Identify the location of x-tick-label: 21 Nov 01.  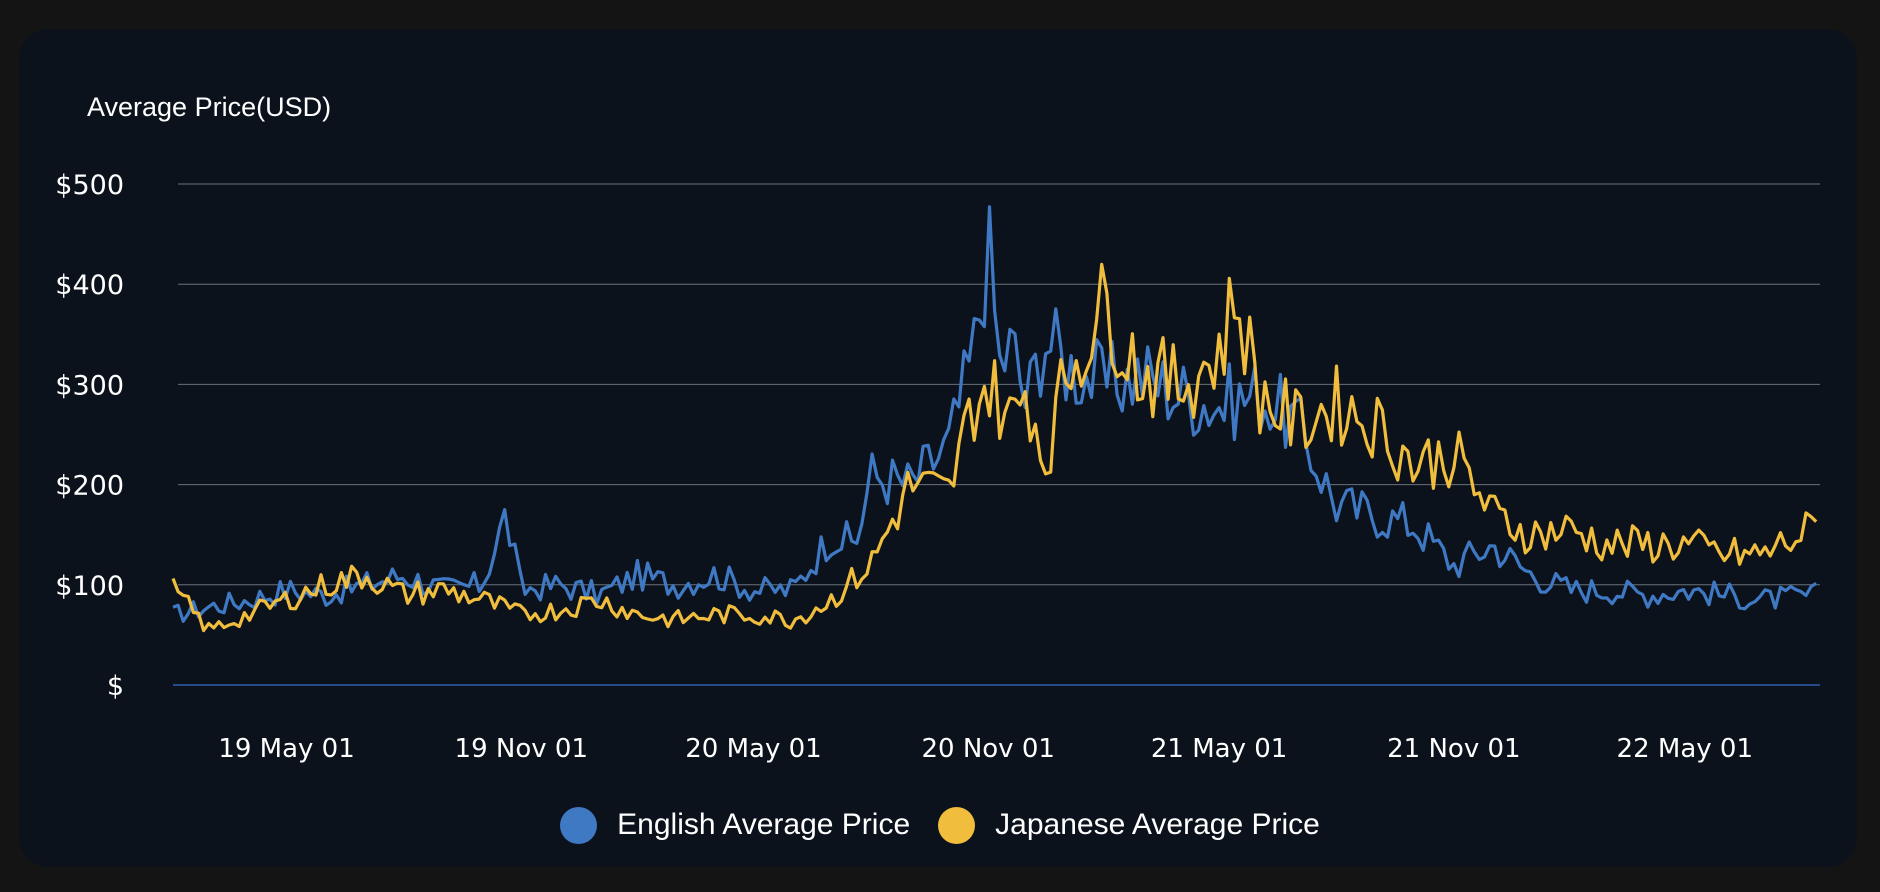
(1453, 749).